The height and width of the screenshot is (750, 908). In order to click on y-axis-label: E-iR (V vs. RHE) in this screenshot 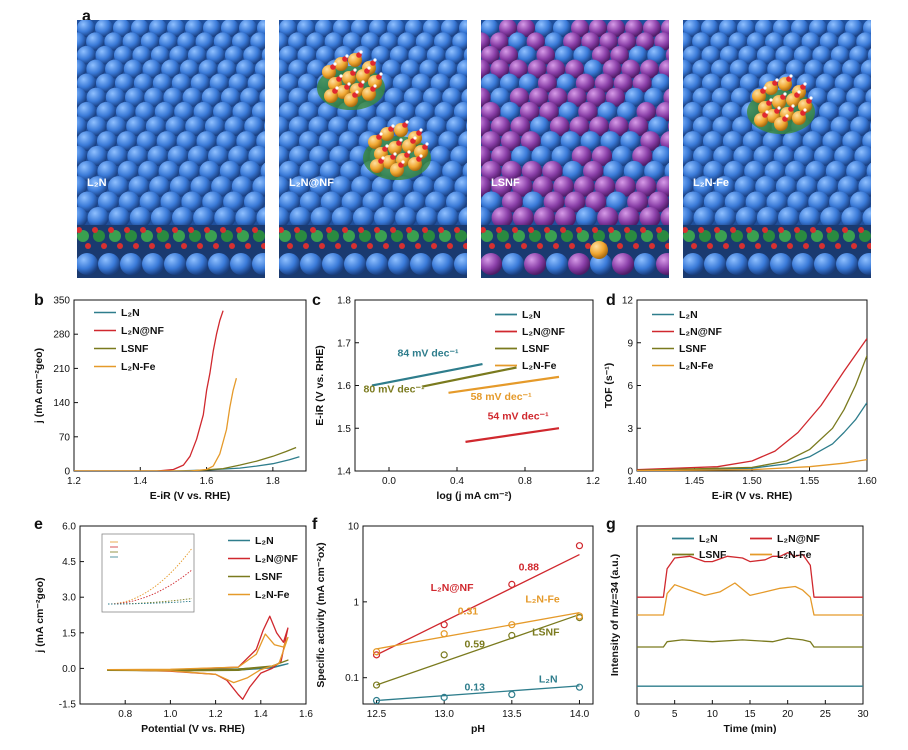, I will do `click(320, 385)`.